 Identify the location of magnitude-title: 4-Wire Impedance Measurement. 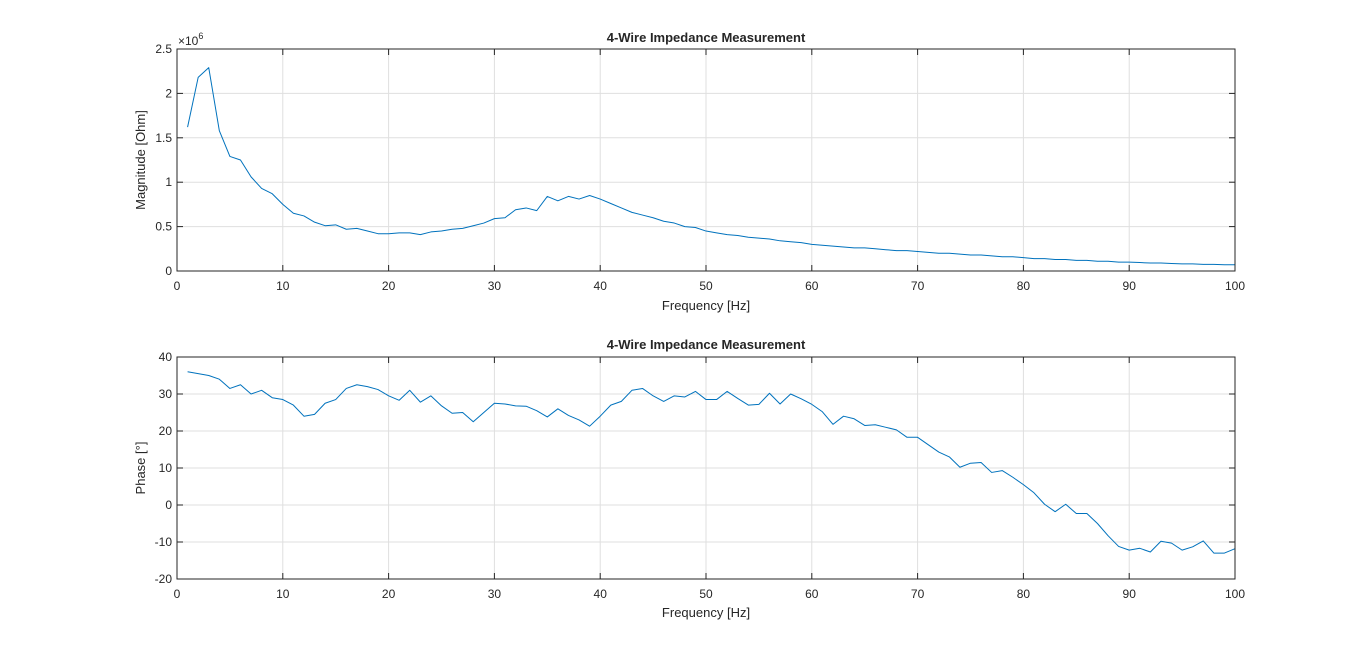
(706, 37).